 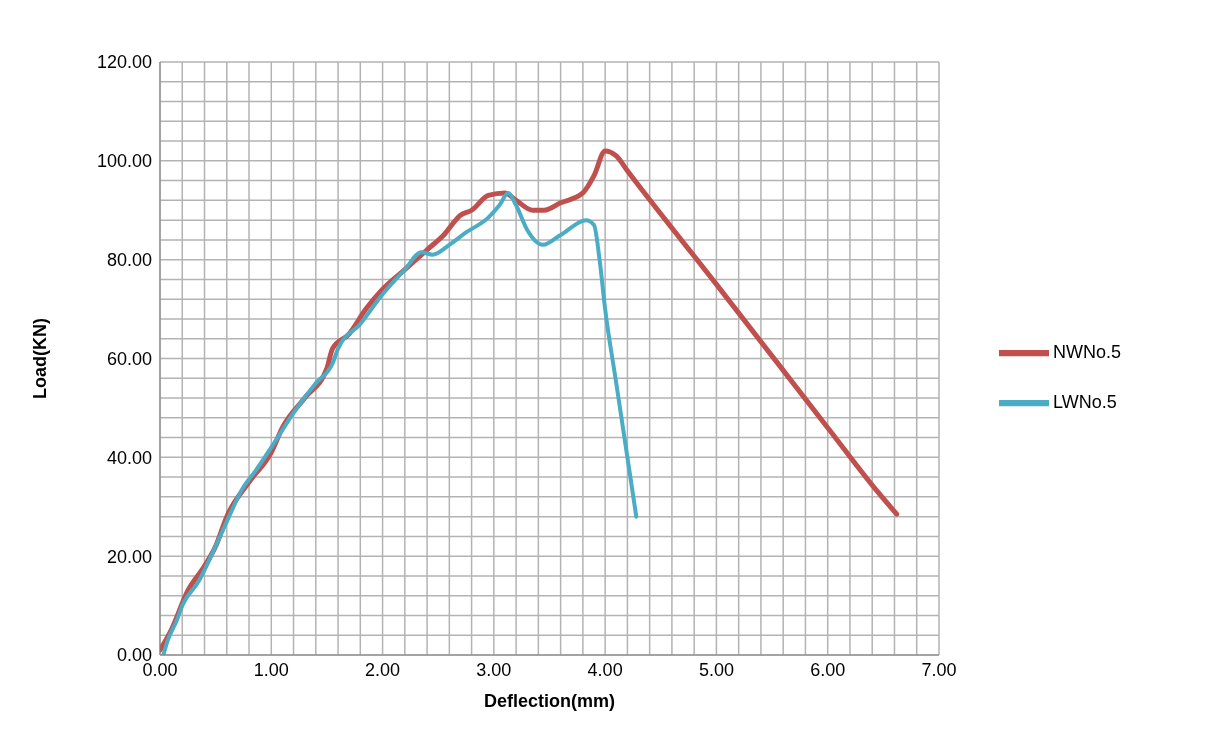 What do you see at coordinates (129, 260) in the screenshot?
I see `y-tick-label: 80.00` at bounding box center [129, 260].